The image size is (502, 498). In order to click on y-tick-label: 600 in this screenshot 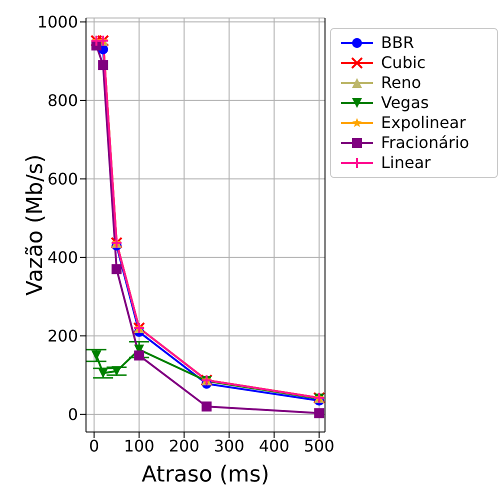, I will do `click(62, 179)`.